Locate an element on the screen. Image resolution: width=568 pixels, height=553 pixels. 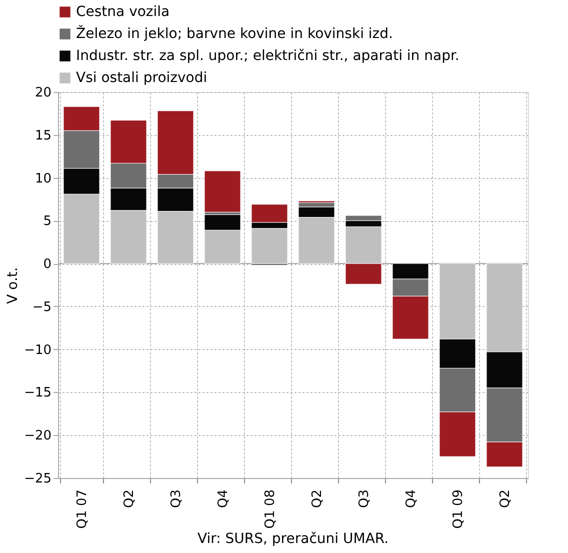
legend-label: Cestna vozila is located at coordinates (123, 12).